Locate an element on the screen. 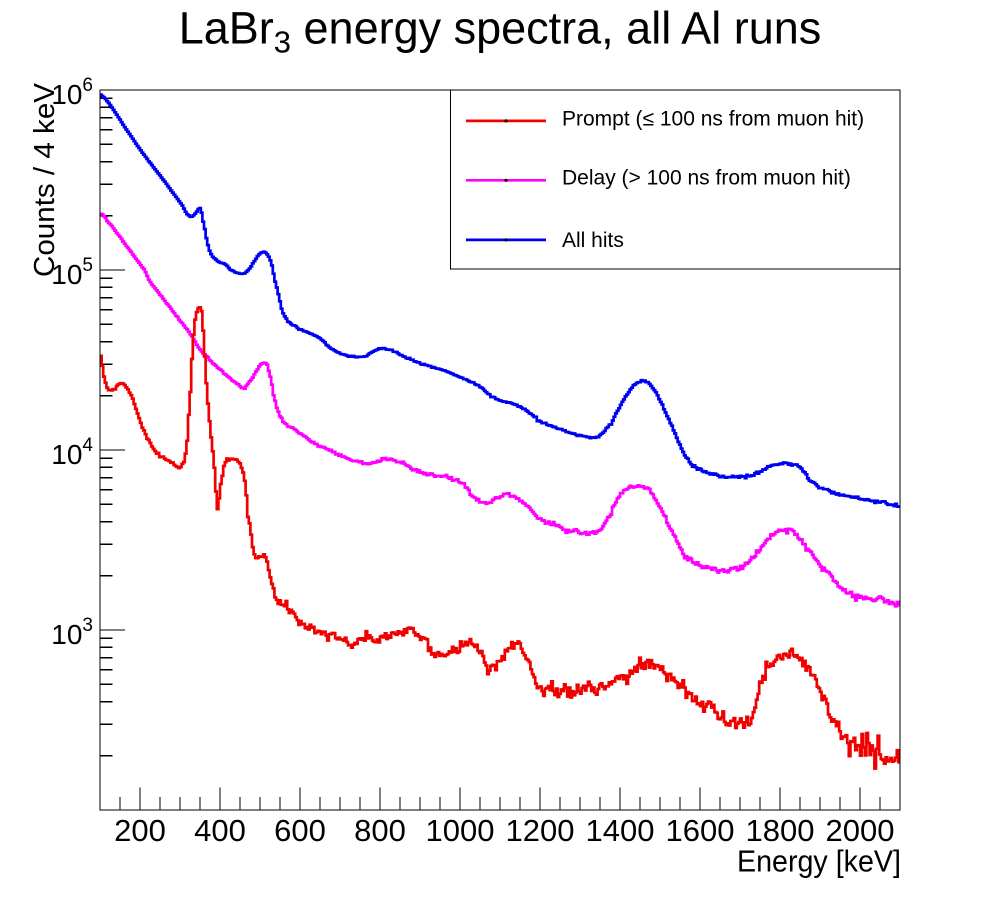  svg-text: 1000 is located at coordinates (460, 830).